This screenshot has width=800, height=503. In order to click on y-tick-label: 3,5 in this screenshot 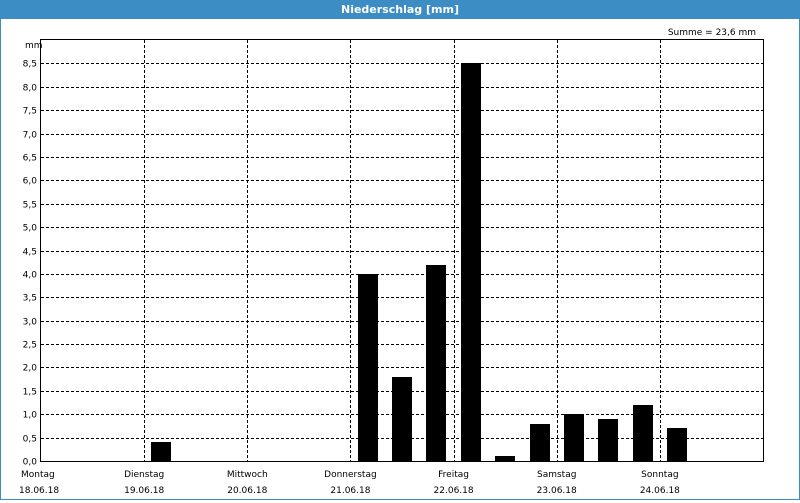, I will do `click(30, 299)`.